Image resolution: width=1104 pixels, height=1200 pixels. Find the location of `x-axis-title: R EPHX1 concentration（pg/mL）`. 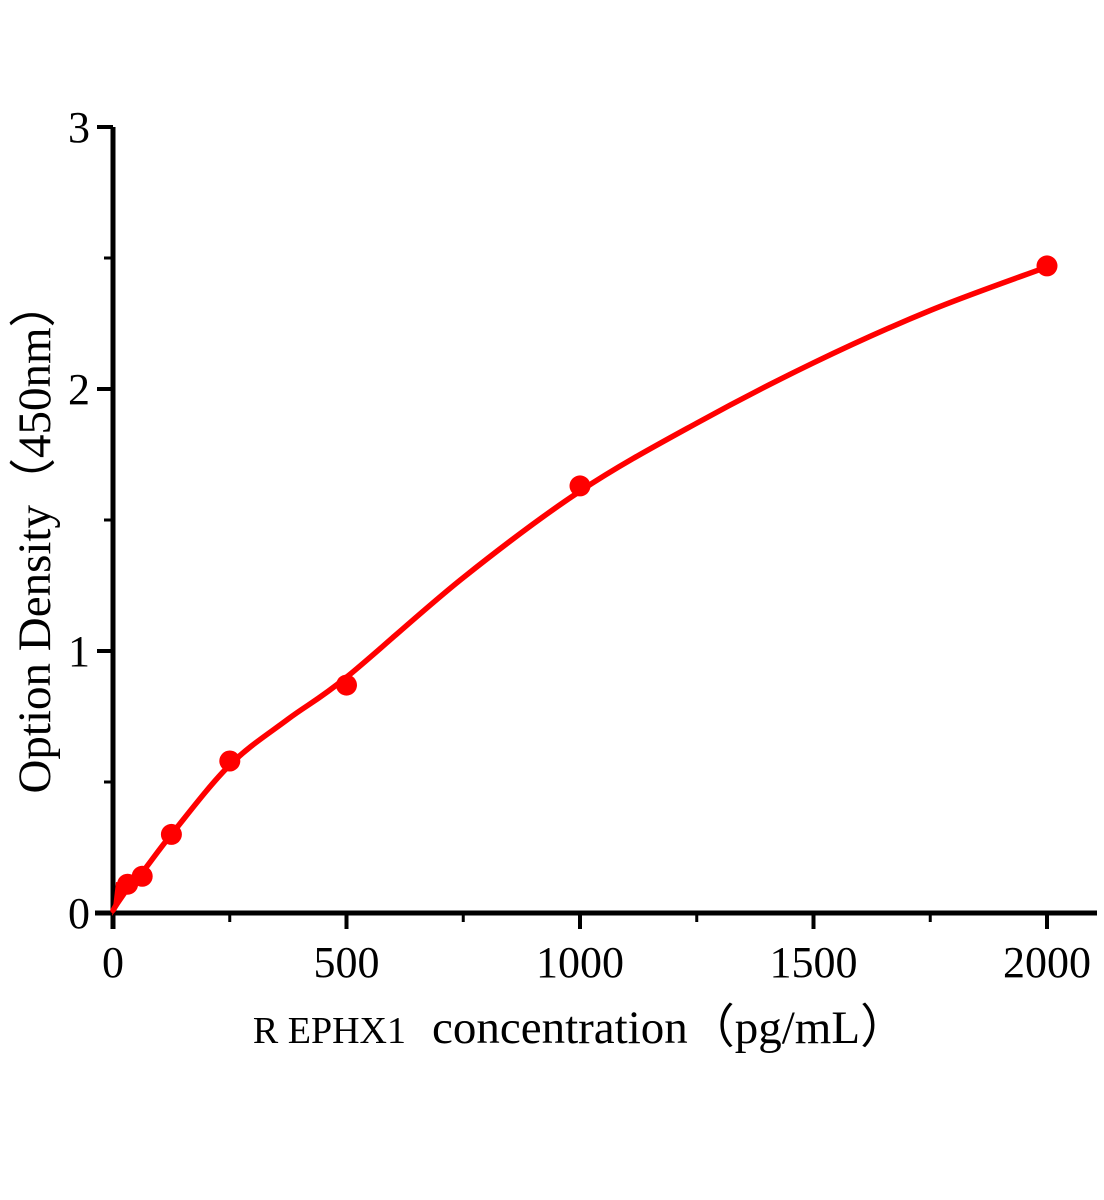

x-axis-title: R EPHX1 concentration（pg/mL） is located at coordinates (580, 1028).